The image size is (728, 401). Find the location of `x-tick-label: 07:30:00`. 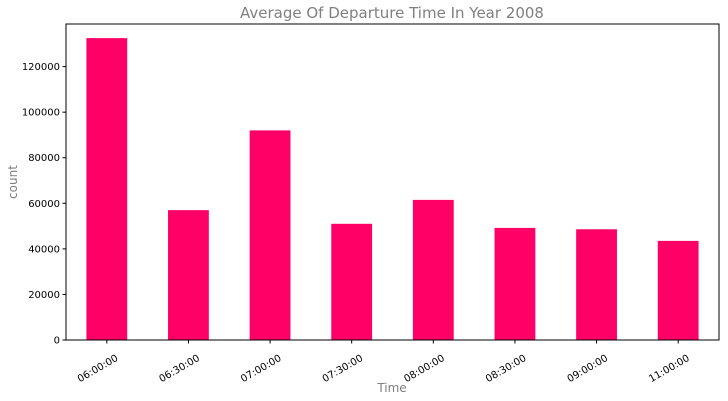

x-tick-label: 07:30:00 is located at coordinates (343, 369).